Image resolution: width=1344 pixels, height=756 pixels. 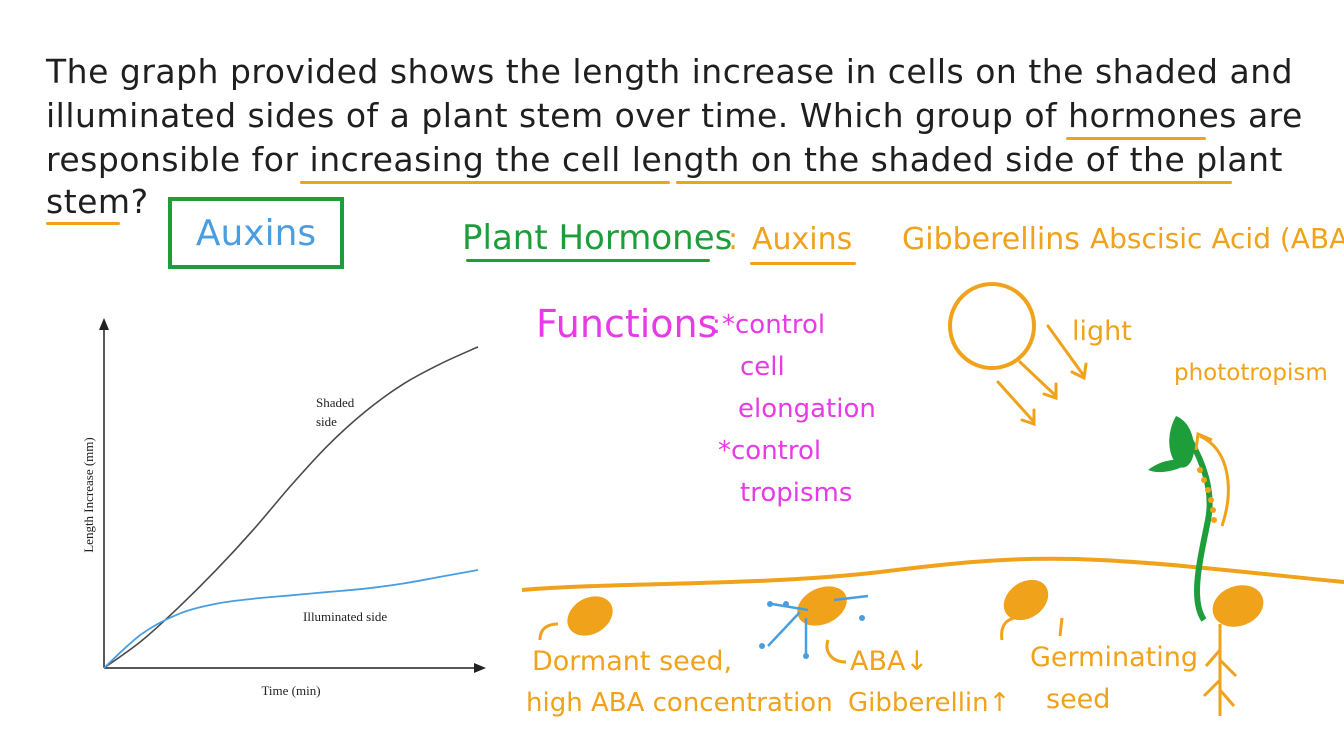 I want to click on functions-colon: :, so click(x=716, y=325).